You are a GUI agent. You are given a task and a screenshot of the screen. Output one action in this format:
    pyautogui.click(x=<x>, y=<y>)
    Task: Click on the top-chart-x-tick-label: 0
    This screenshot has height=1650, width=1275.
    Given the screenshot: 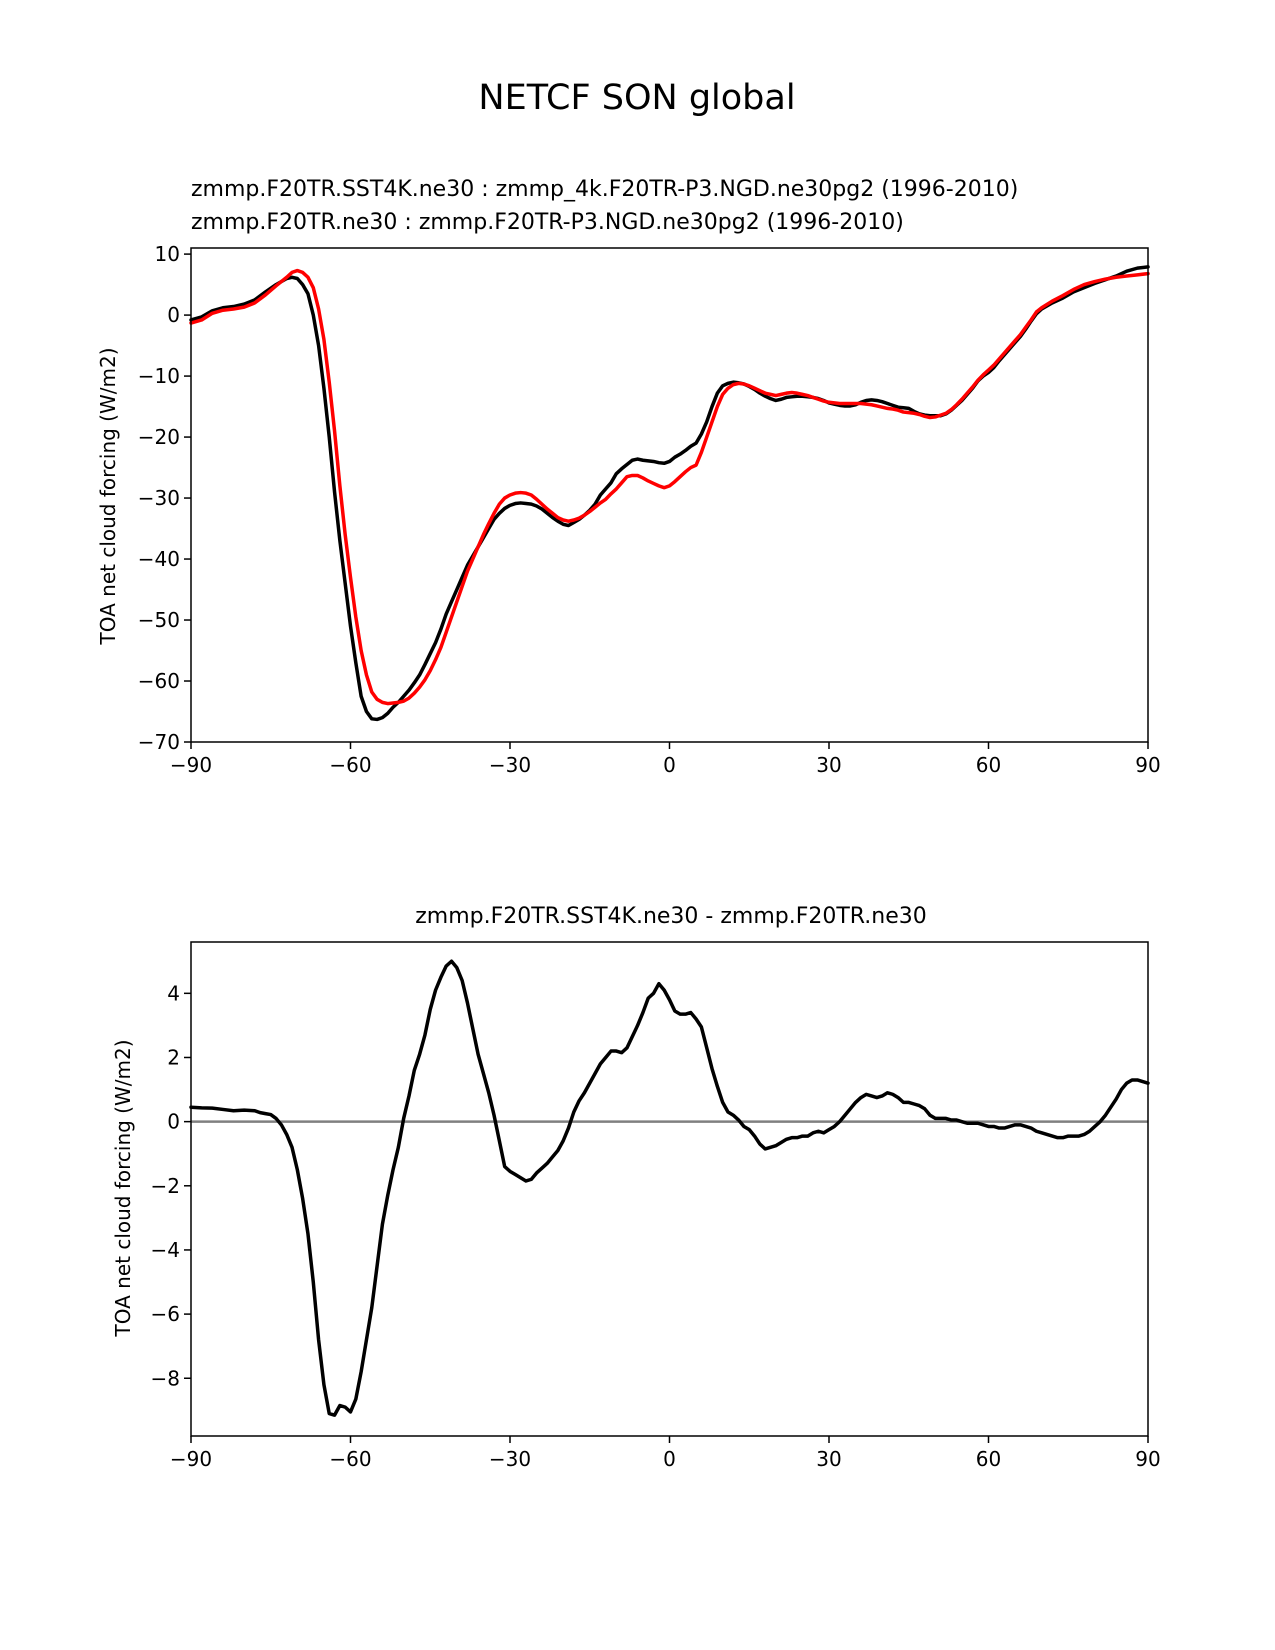 What is the action you would take?
    pyautogui.click(x=669, y=765)
    